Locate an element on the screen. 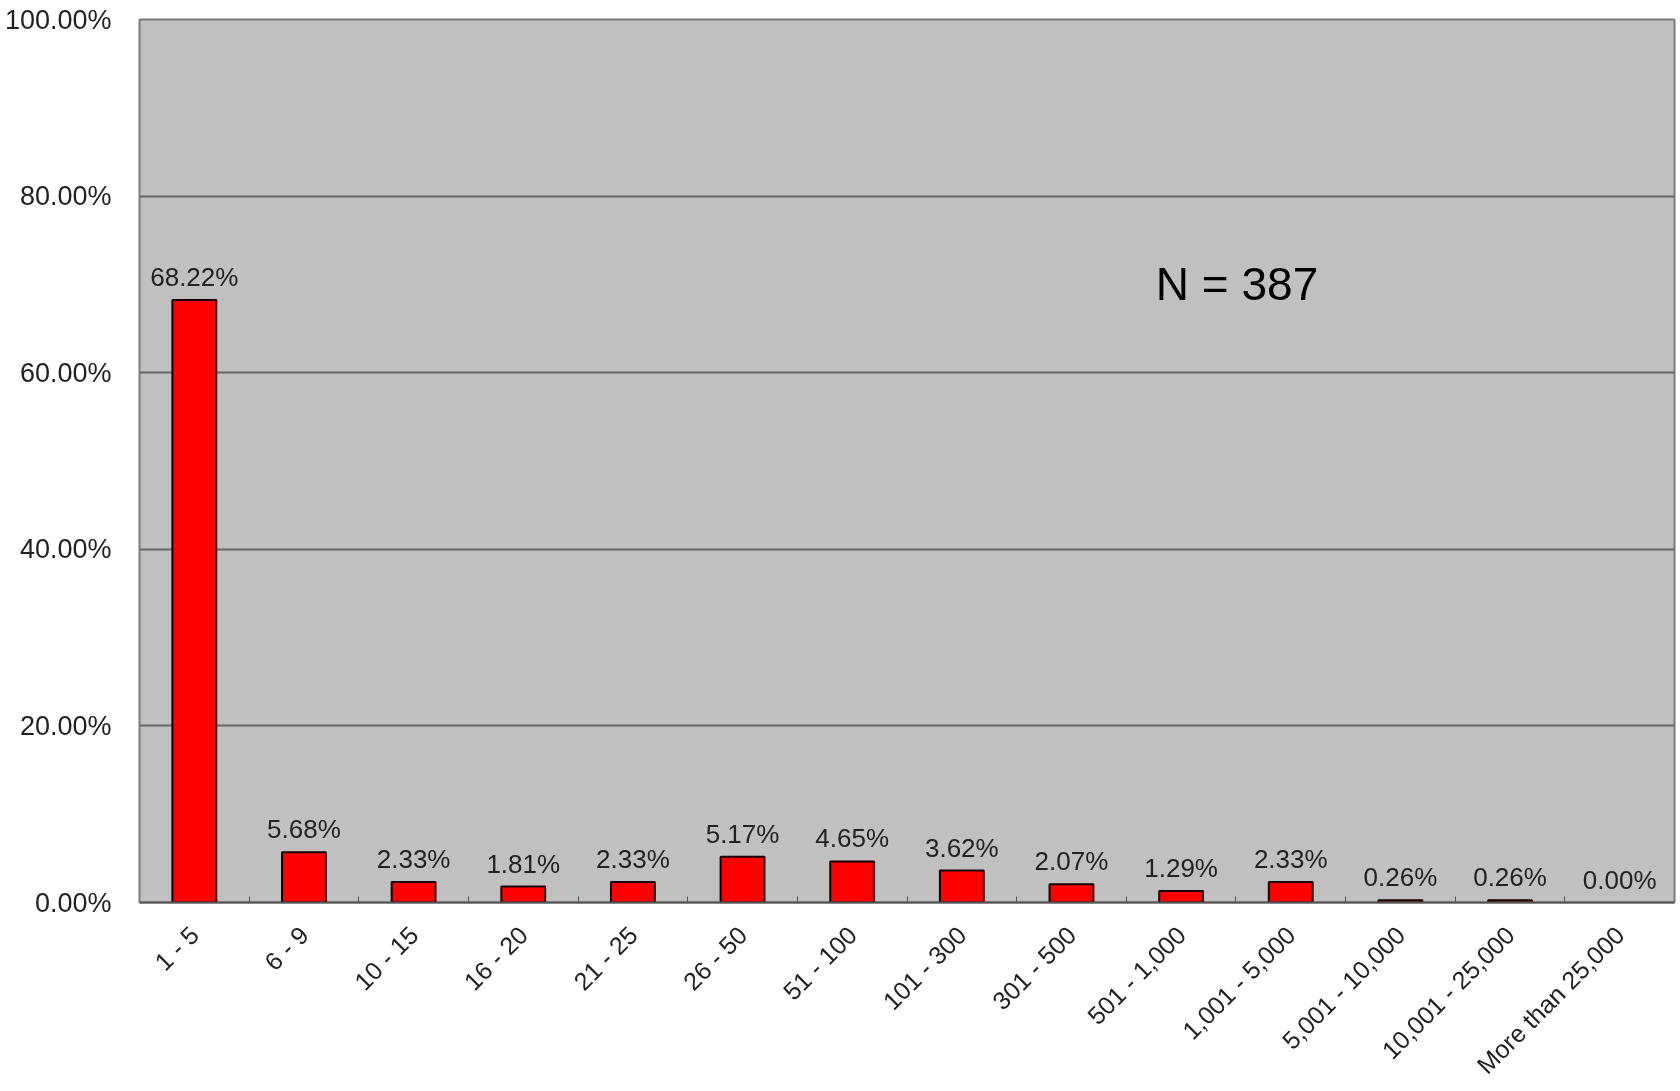 The width and height of the screenshot is (1680, 1091). y-tick-label: 20.00% is located at coordinates (65, 725).